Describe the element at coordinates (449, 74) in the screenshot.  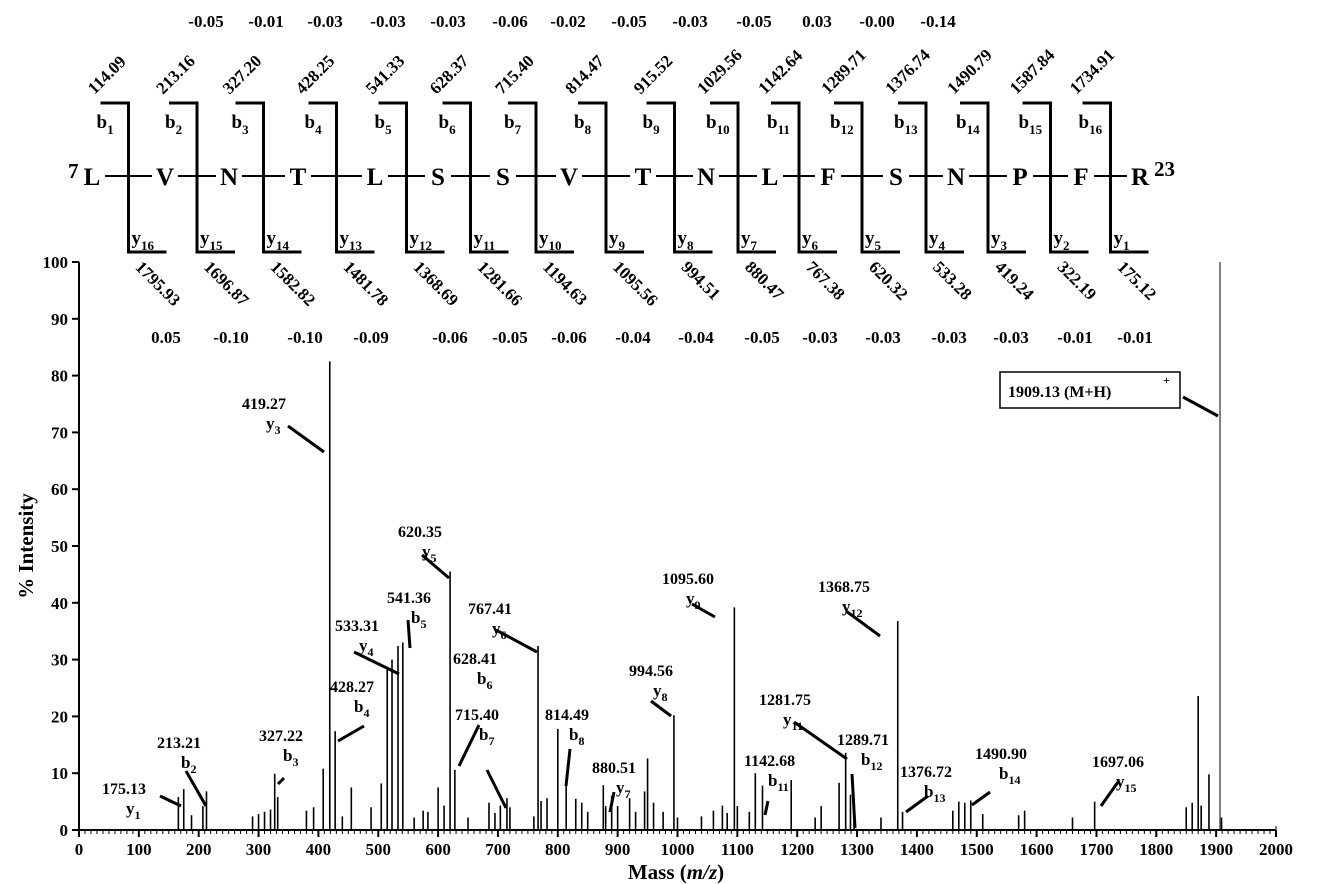
I see `b-ion-mass: 628.37` at that location.